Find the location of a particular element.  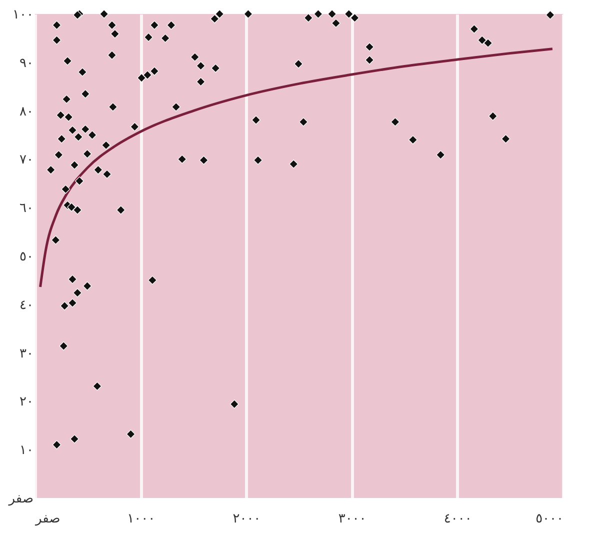

y-tick-label: ٤٠ is located at coordinates (27, 305).